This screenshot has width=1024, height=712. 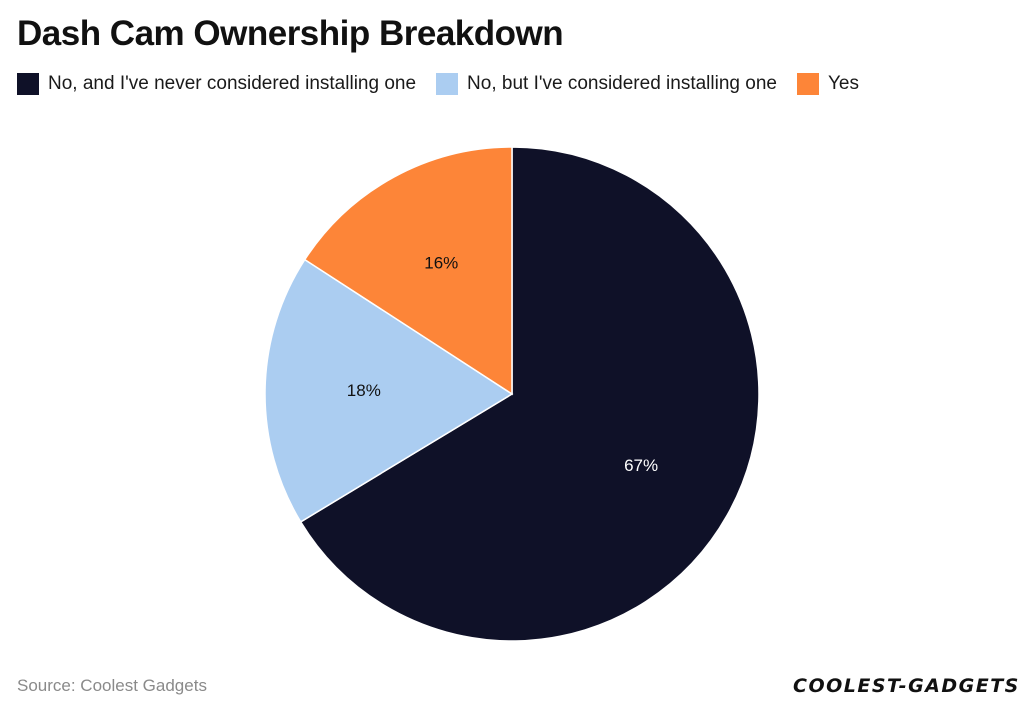 What do you see at coordinates (112, 685) in the screenshot?
I see `source-note: Source: Coolest Gadgets` at bounding box center [112, 685].